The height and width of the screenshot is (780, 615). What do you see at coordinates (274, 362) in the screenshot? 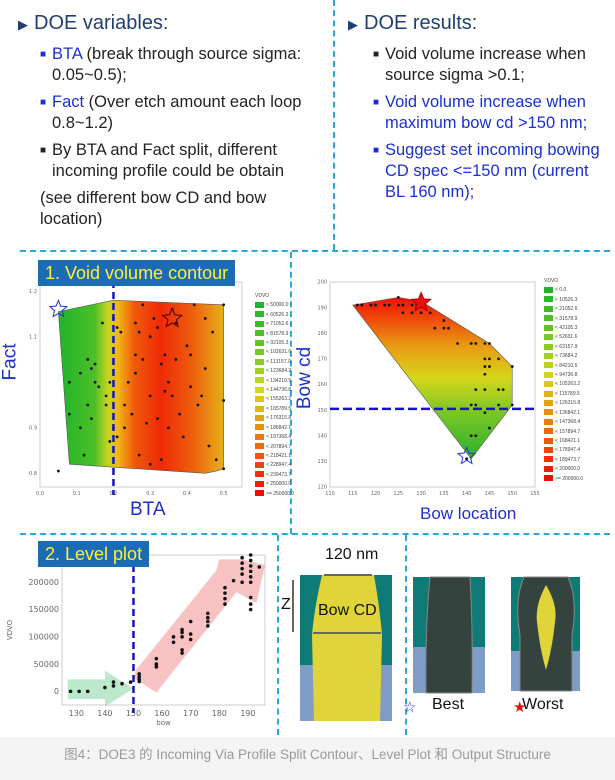
I see `legend-item: < 113157.9` at bounding box center [274, 362].